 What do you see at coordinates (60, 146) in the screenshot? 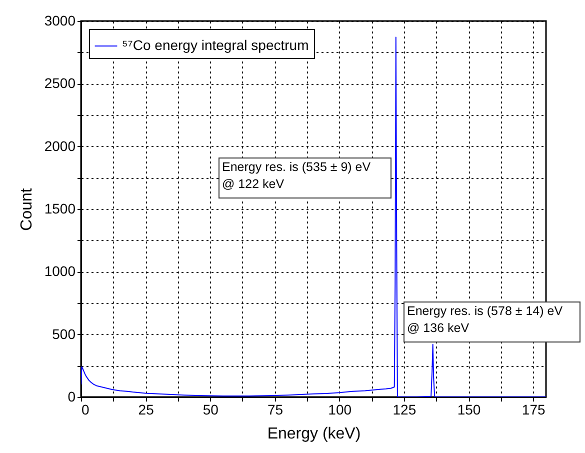
I see `y-tick-label: 2000` at bounding box center [60, 146].